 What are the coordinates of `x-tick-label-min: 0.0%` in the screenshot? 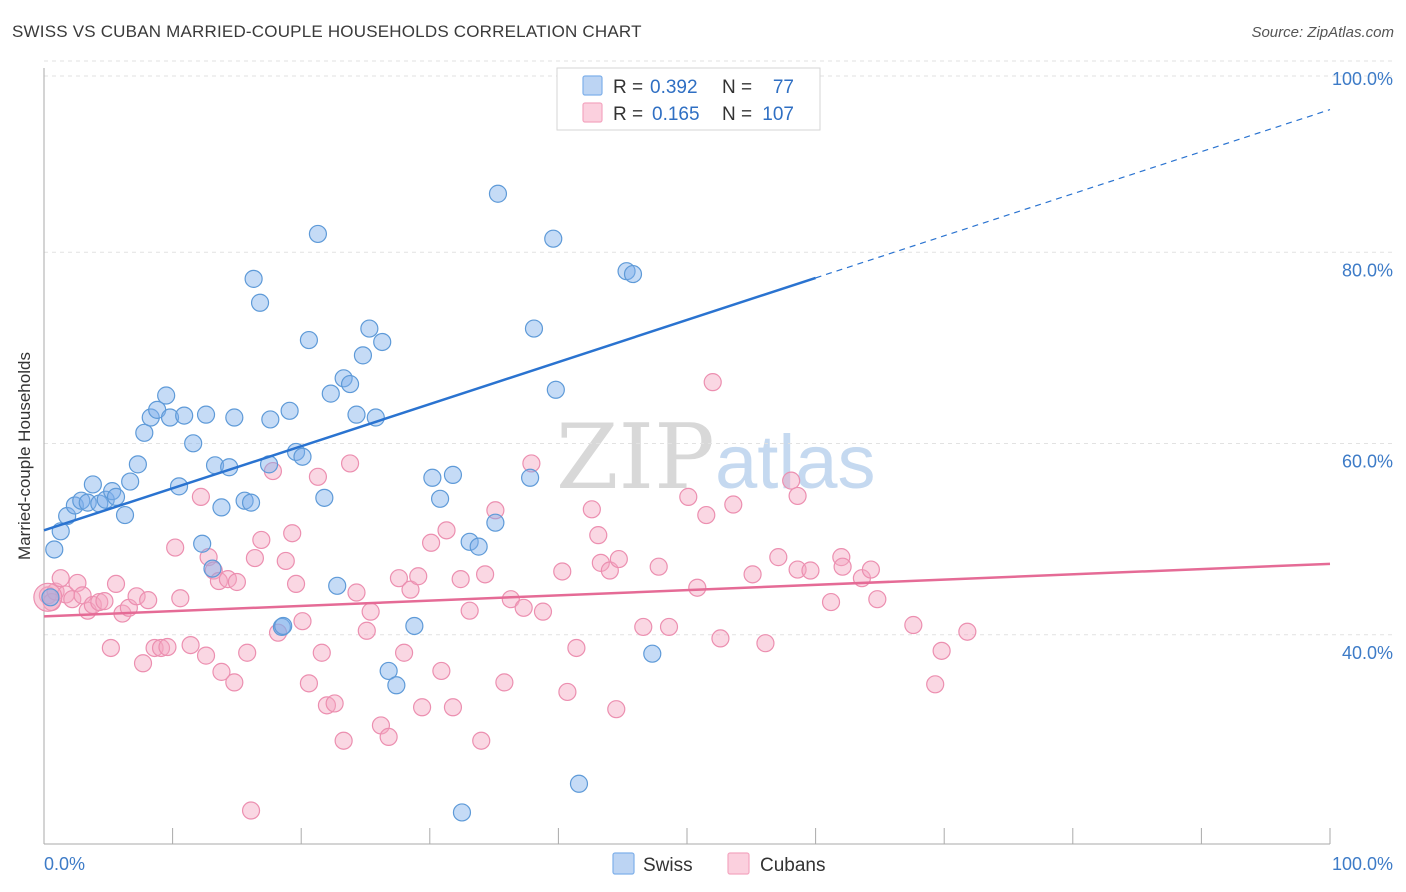 It's located at (64, 864).